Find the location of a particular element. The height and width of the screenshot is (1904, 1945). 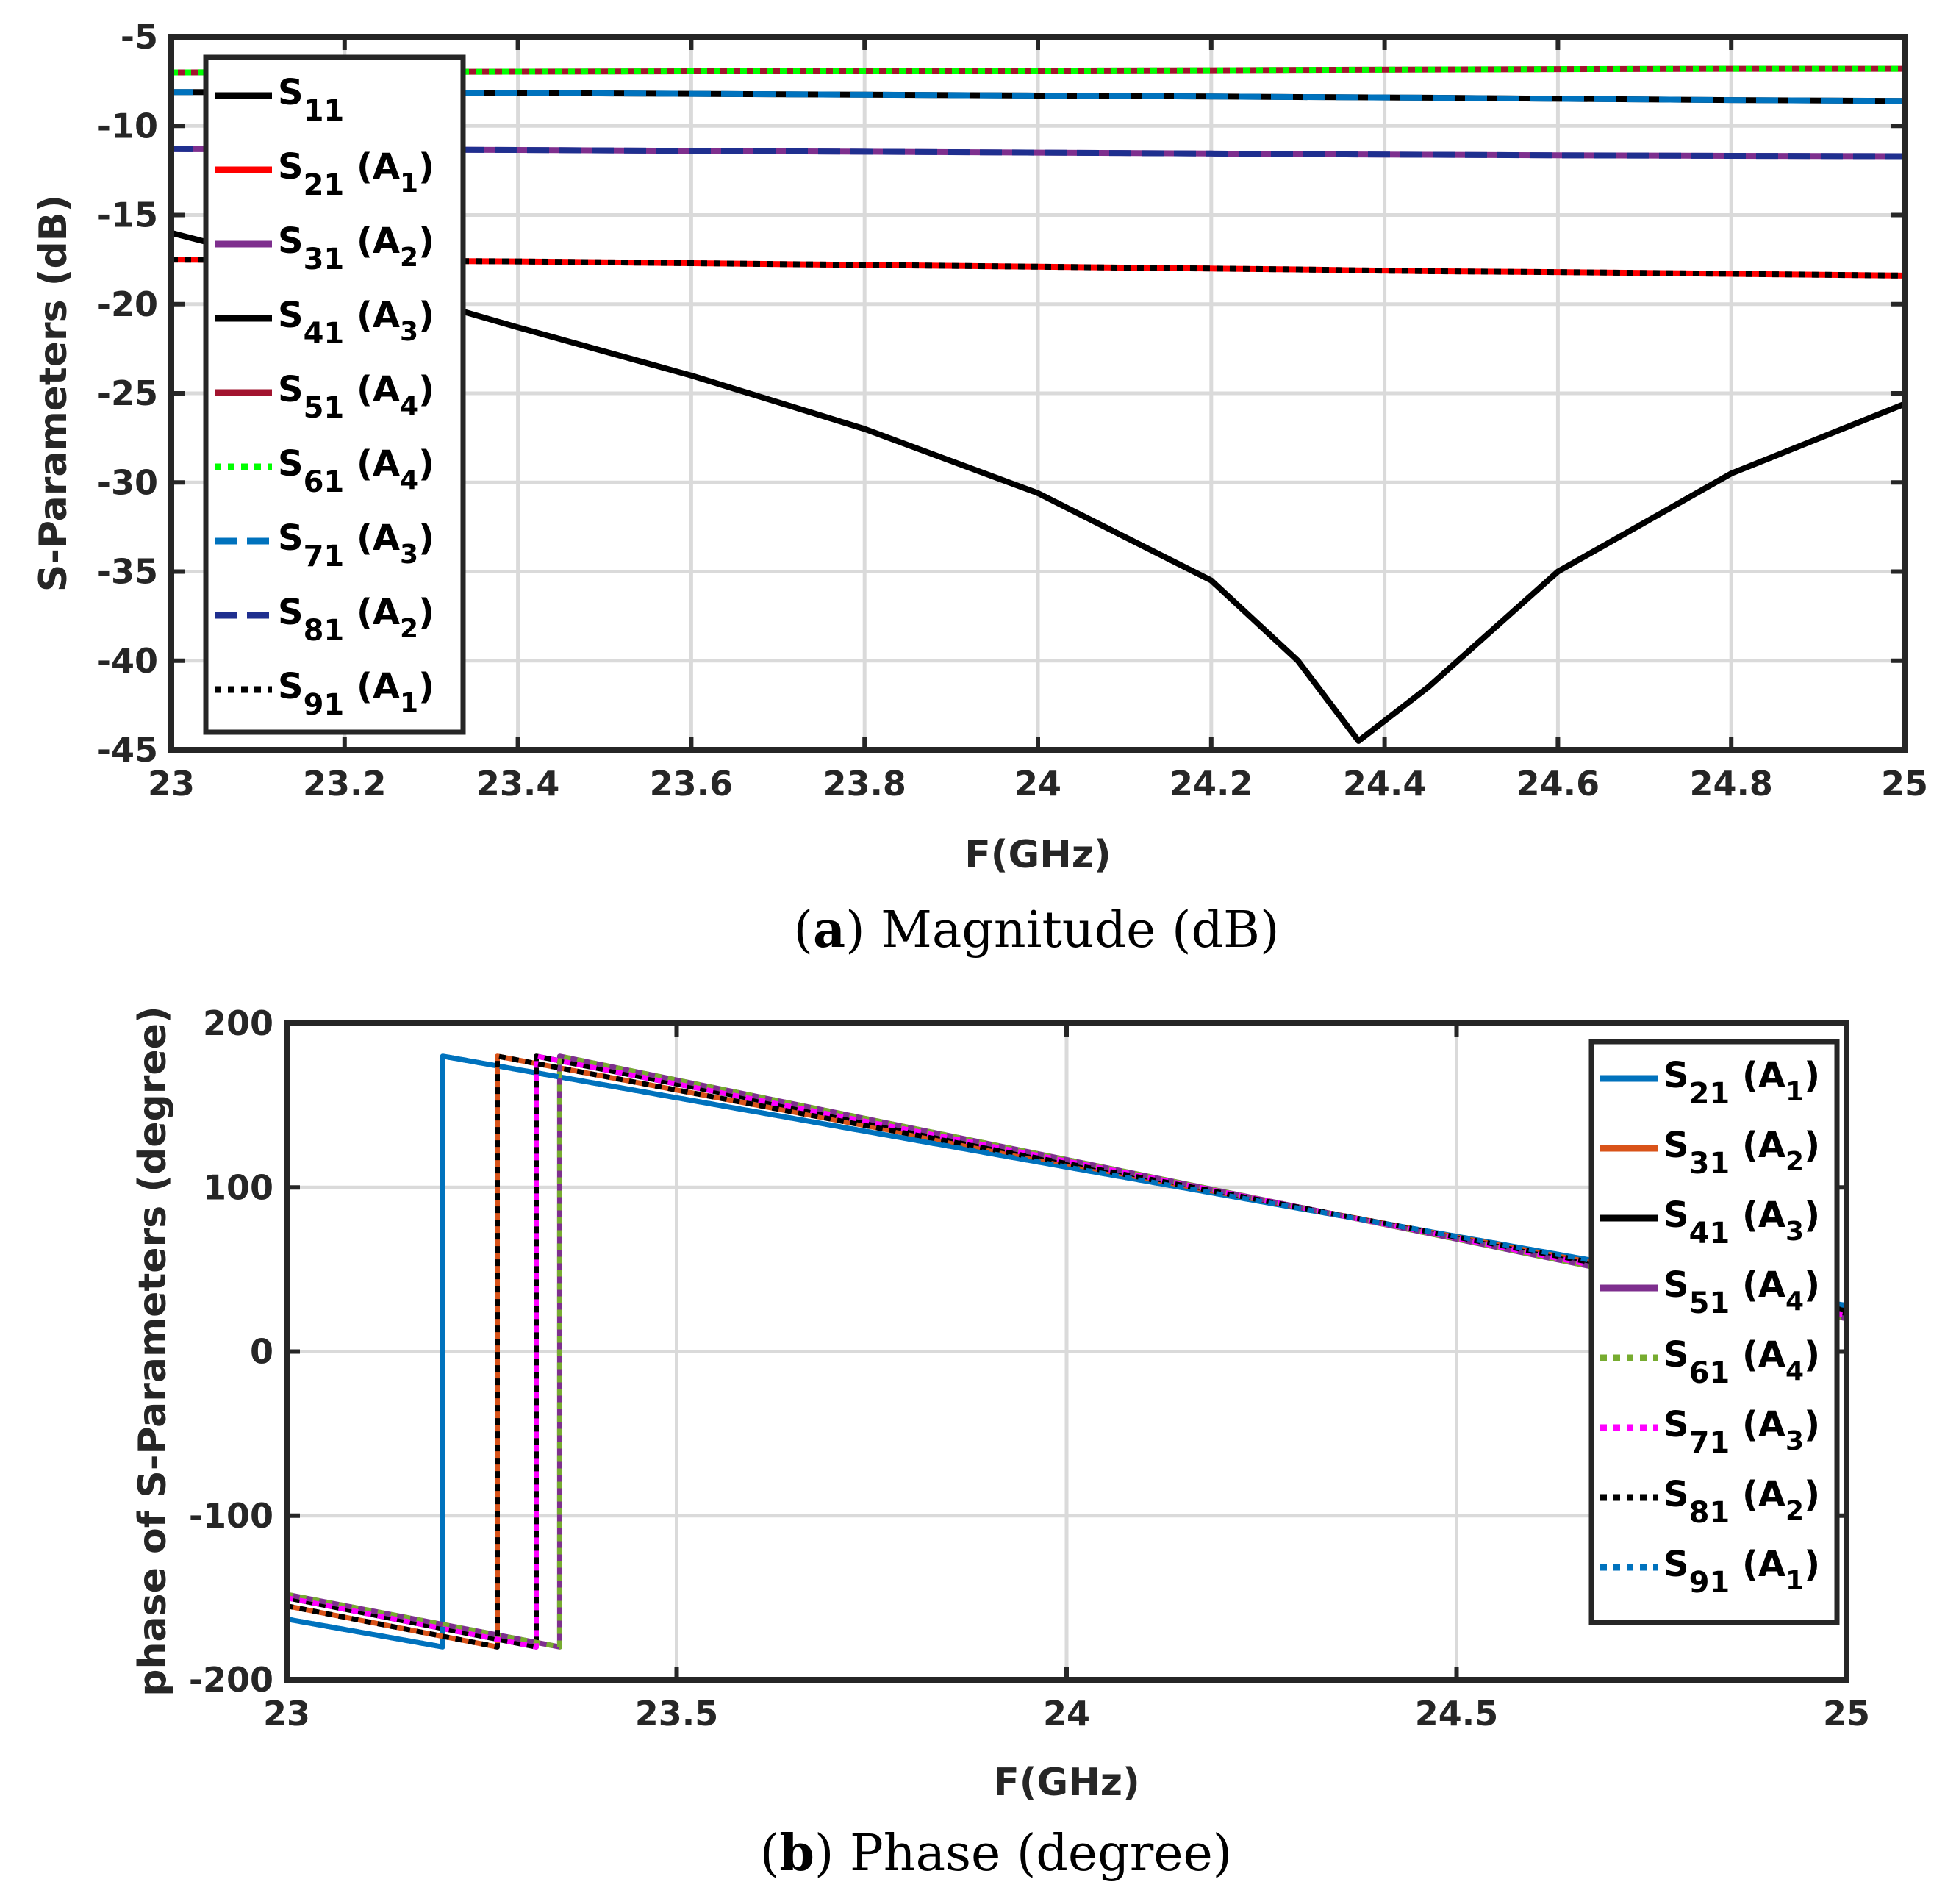

x-tick-label: 24.6 is located at coordinates (1558, 784).